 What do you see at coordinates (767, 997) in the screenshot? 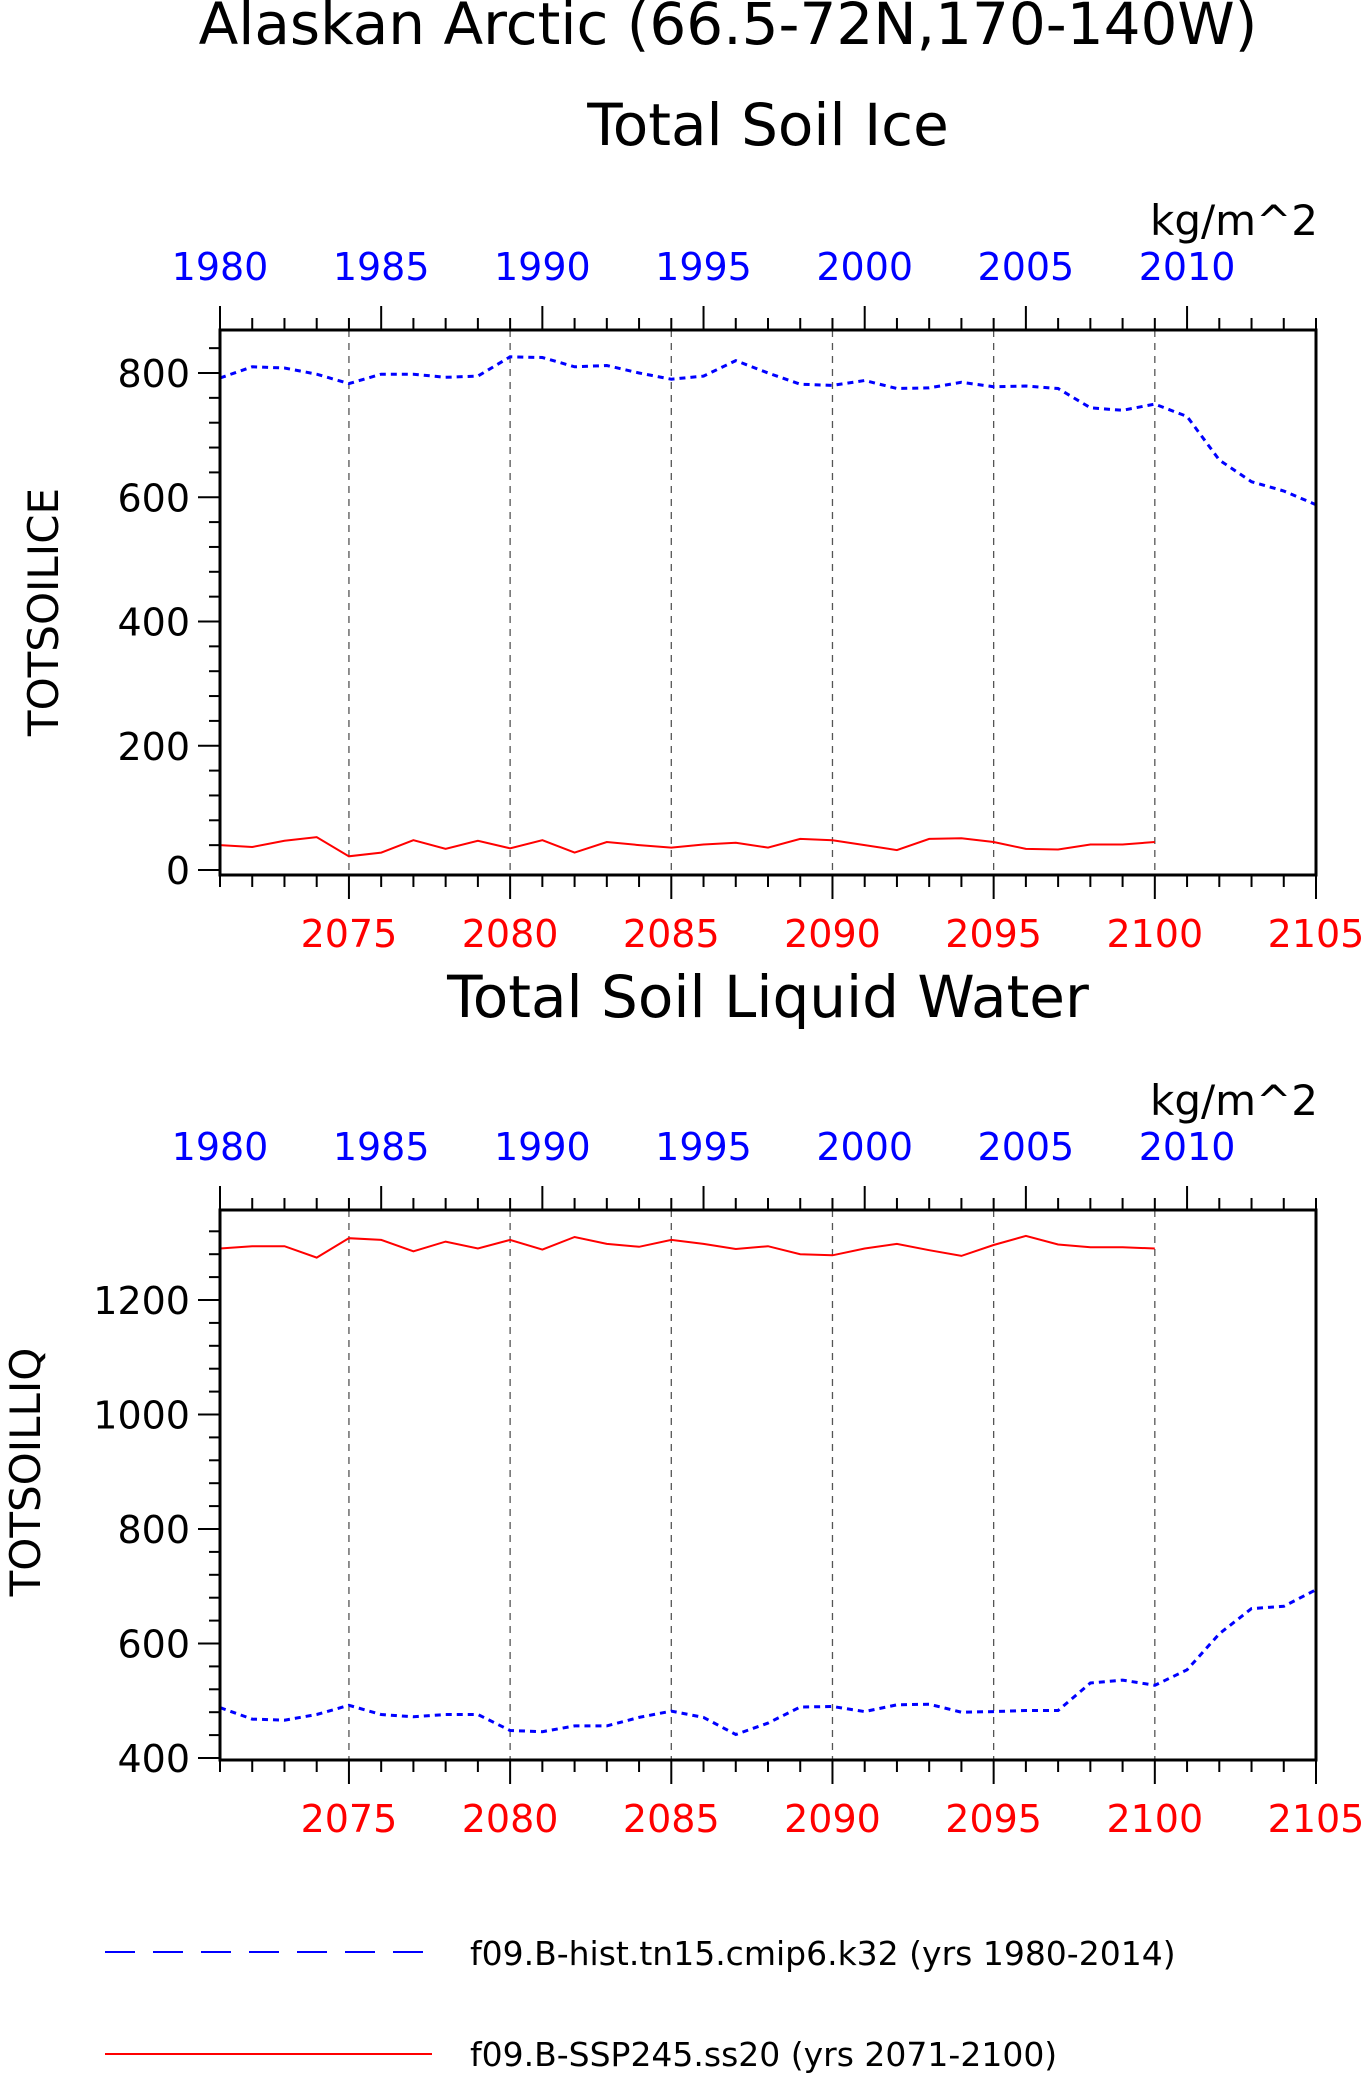
I see `panel-title: Total Soil Liquid Water` at bounding box center [767, 997].